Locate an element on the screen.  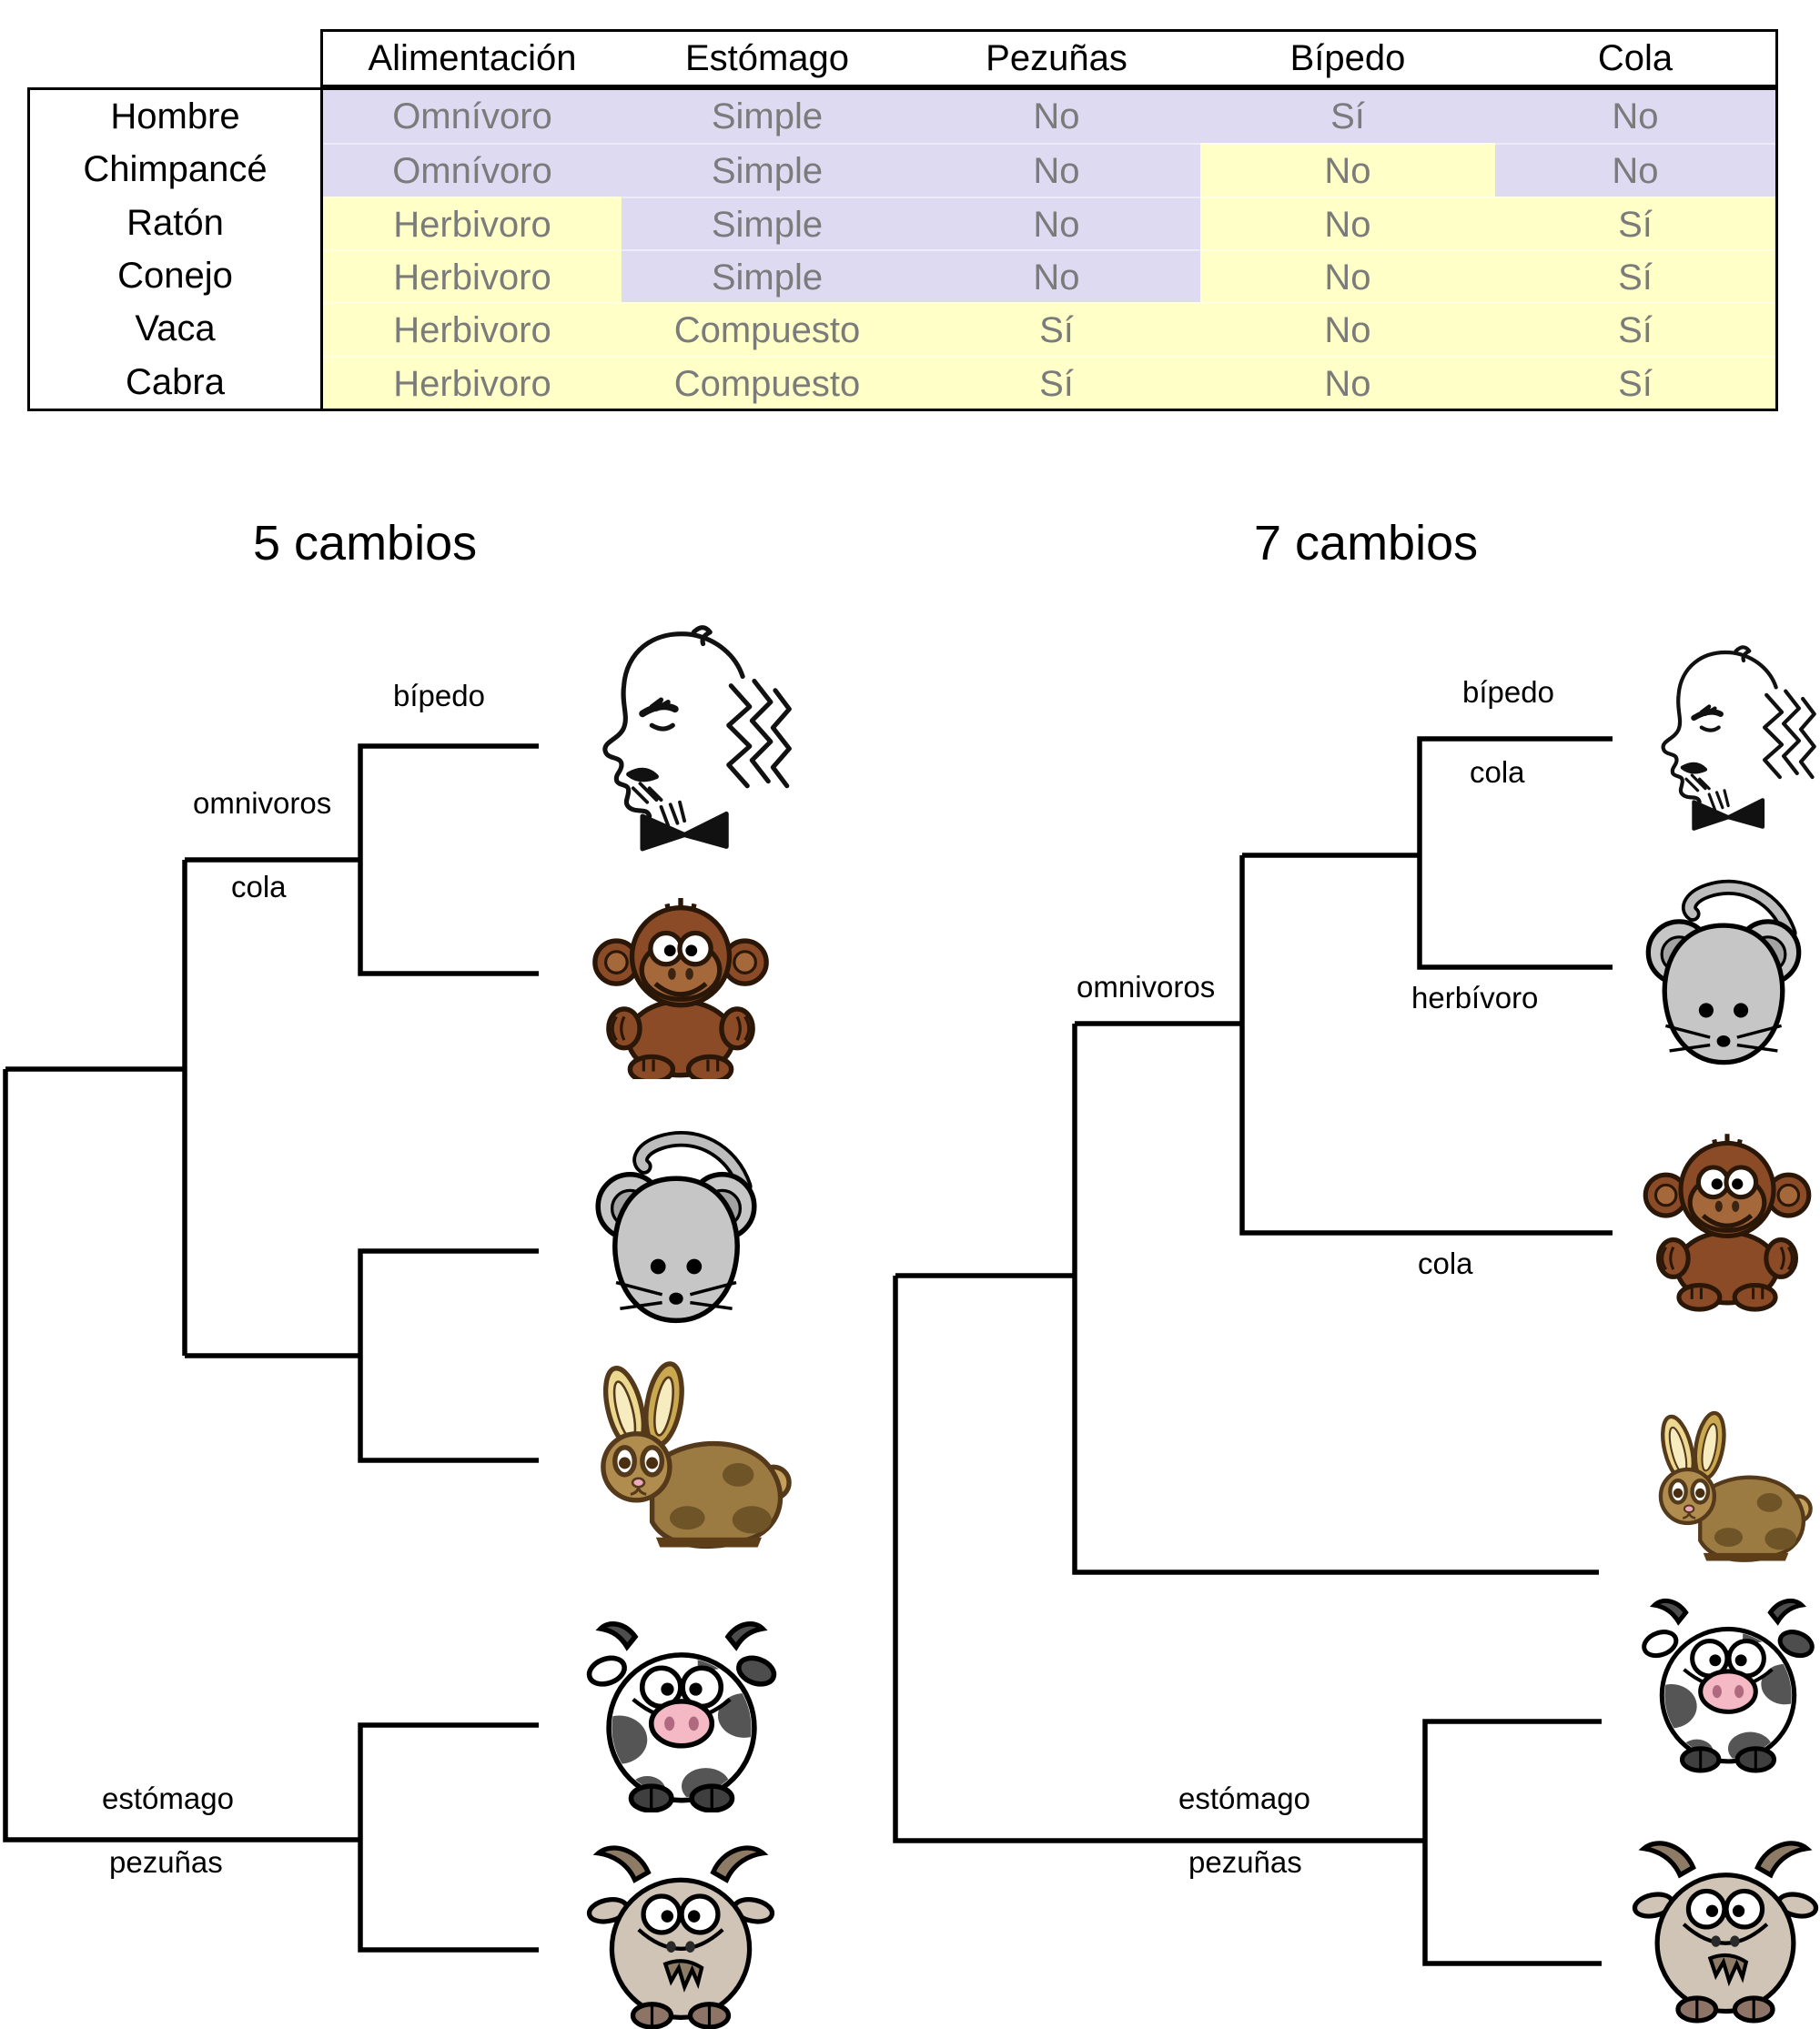
left-label-omnivoros: omnivoros is located at coordinates (263, 803).